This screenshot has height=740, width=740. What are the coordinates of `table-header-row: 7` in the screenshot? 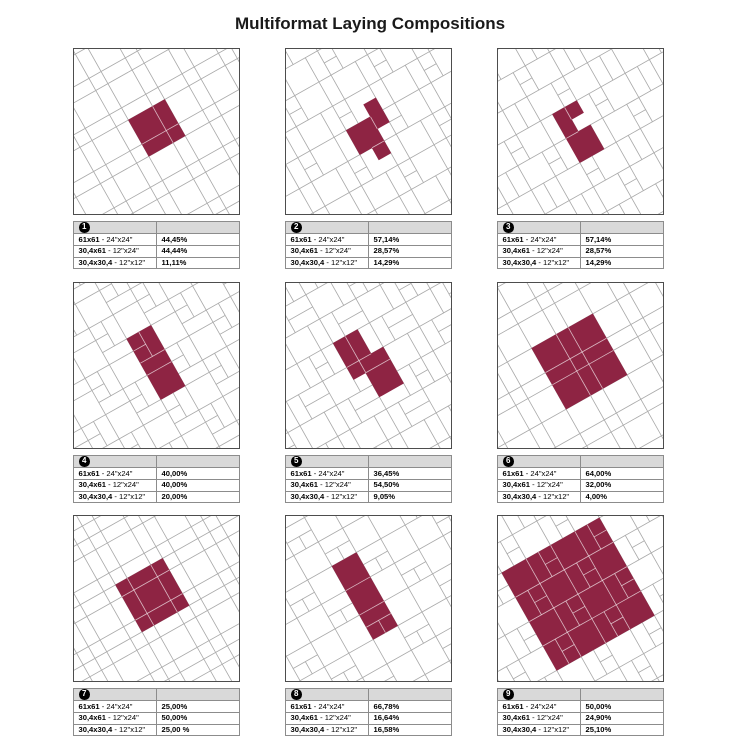 It's located at (156, 694).